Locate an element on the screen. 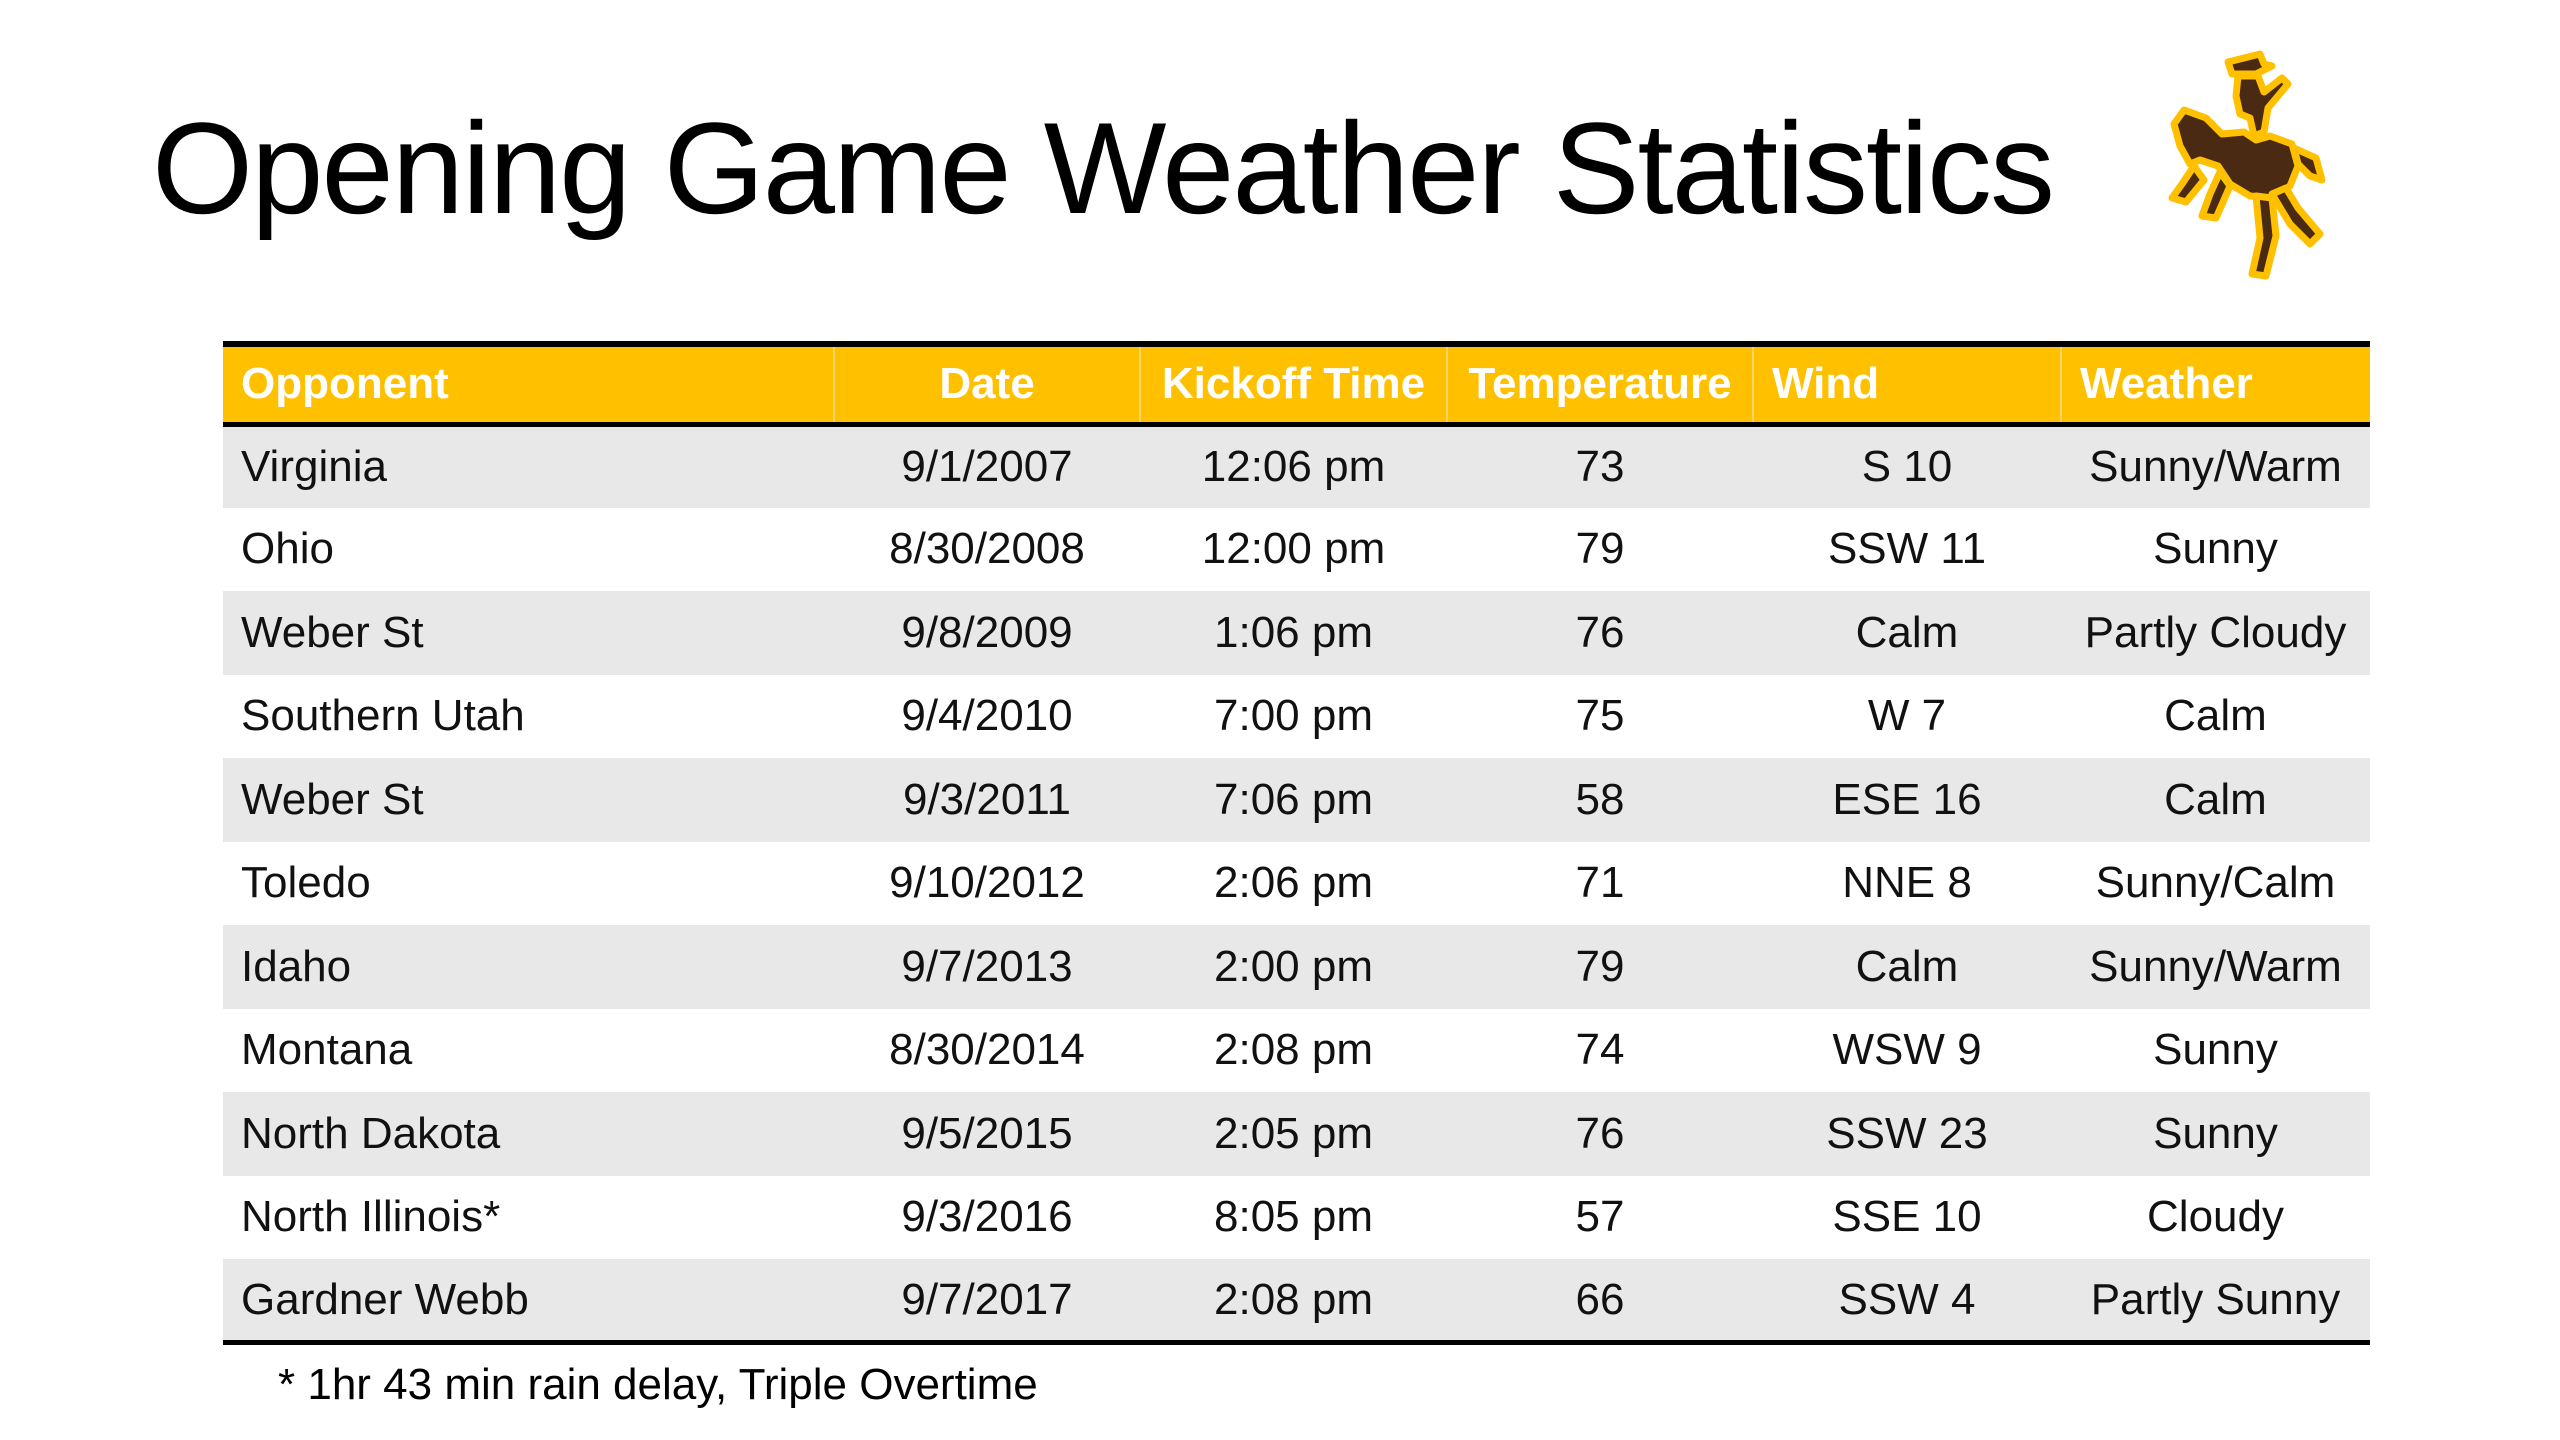 Image resolution: width=2560 pixels, height=1440 pixels. cell-wind: ESE 16 is located at coordinates (1907, 799).